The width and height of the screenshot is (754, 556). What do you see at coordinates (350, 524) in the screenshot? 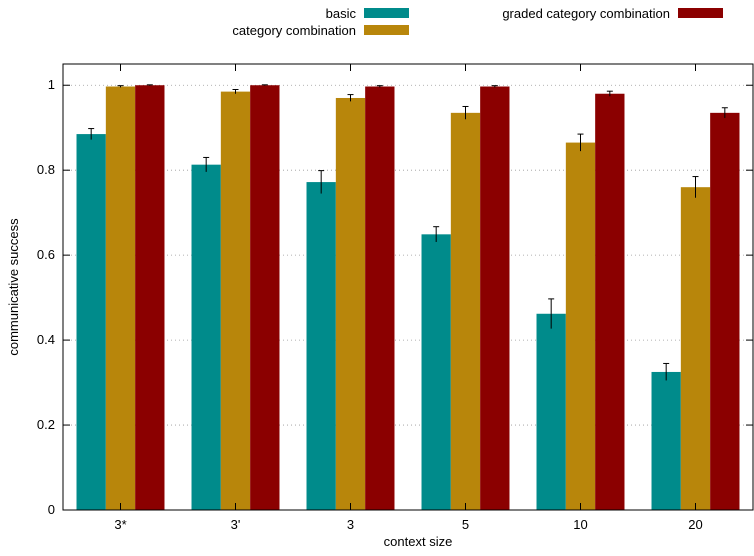
I see `x-tick-label: 3` at bounding box center [350, 524].